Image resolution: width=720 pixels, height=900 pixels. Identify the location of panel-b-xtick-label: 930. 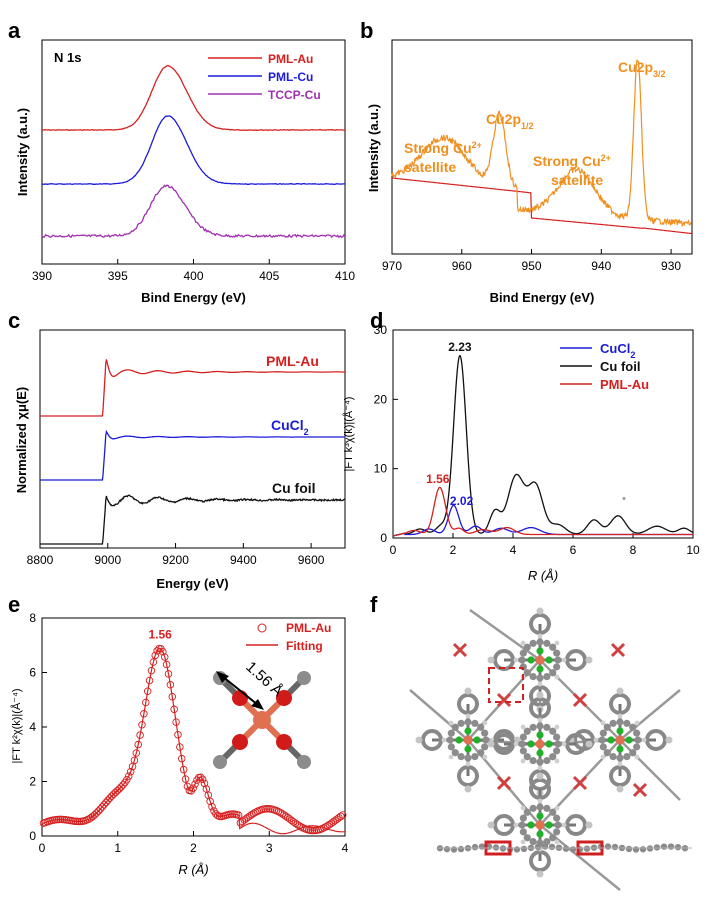
(671, 266).